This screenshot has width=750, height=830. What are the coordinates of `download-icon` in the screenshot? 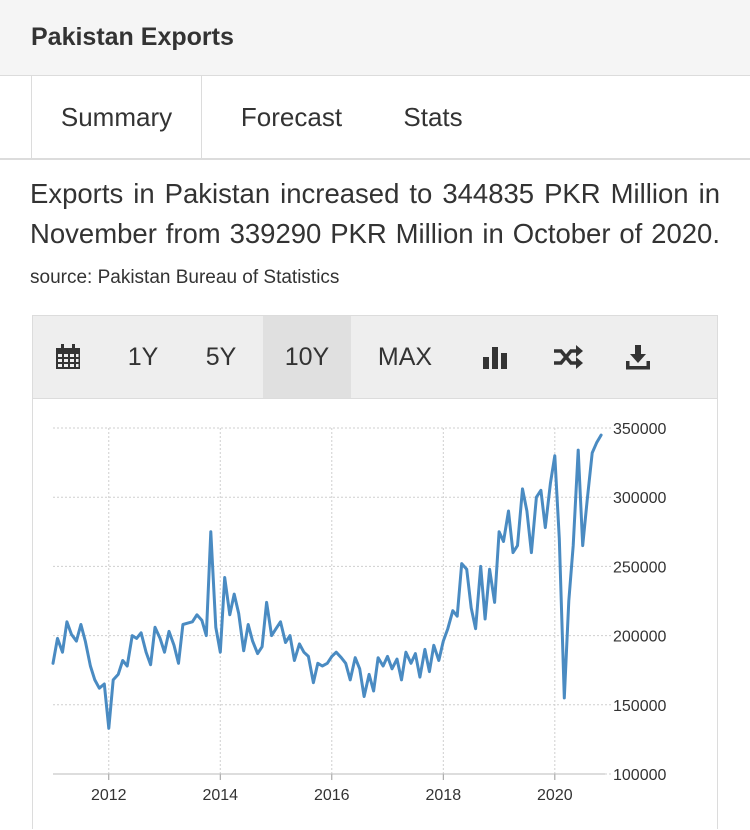 It's located at (638, 357).